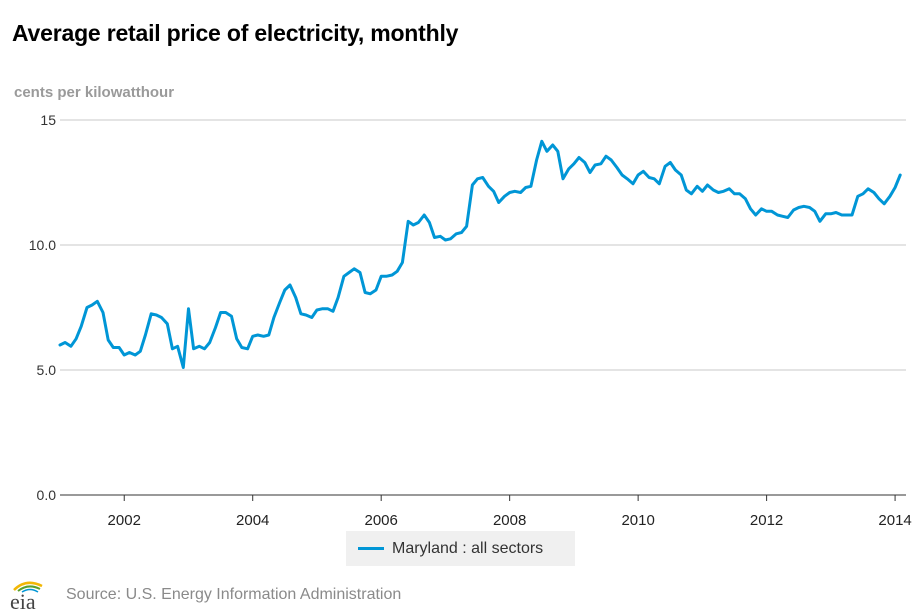 This screenshot has width=920, height=613. Describe the element at coordinates (380, 520) in the screenshot. I see `x-tick-label: 2006` at that location.